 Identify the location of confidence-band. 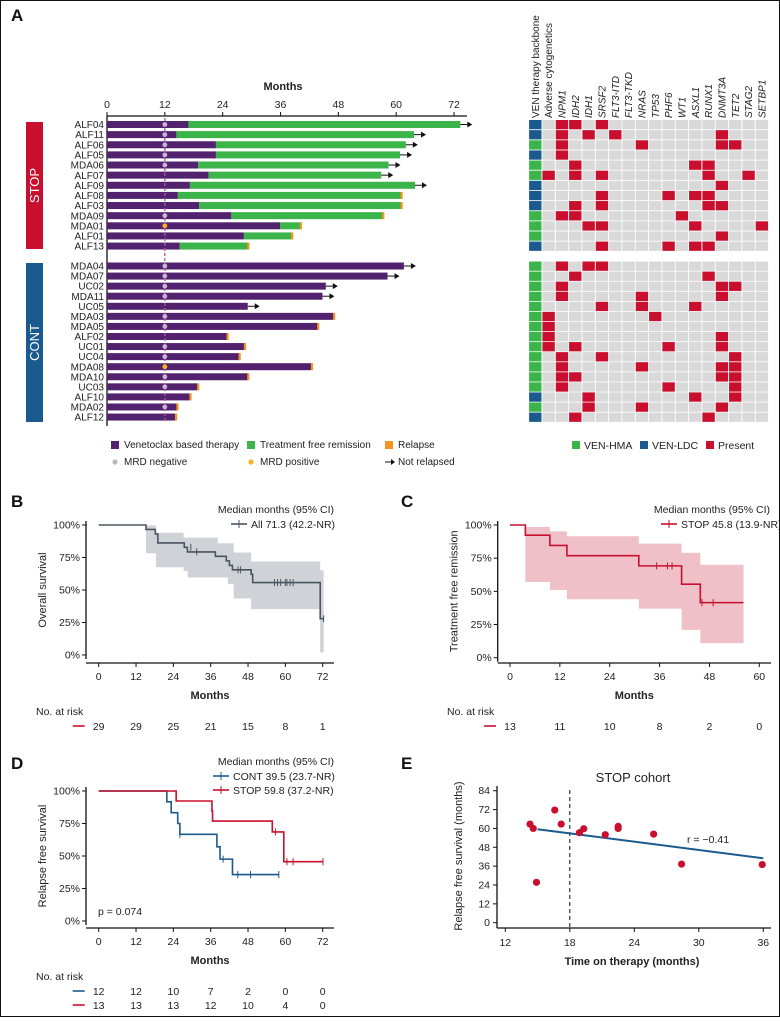
(634, 585).